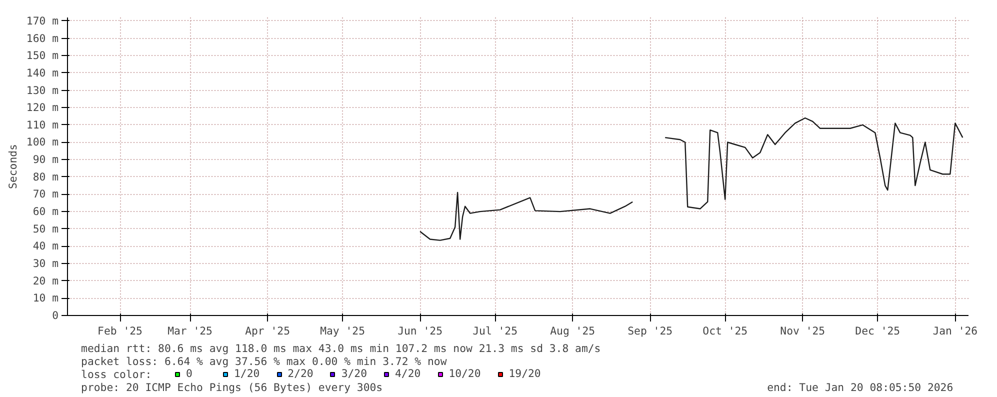 This screenshot has width=997, height=397. What do you see at coordinates (42, 73) in the screenshot?
I see `y-tick-label: 140 m` at bounding box center [42, 73].